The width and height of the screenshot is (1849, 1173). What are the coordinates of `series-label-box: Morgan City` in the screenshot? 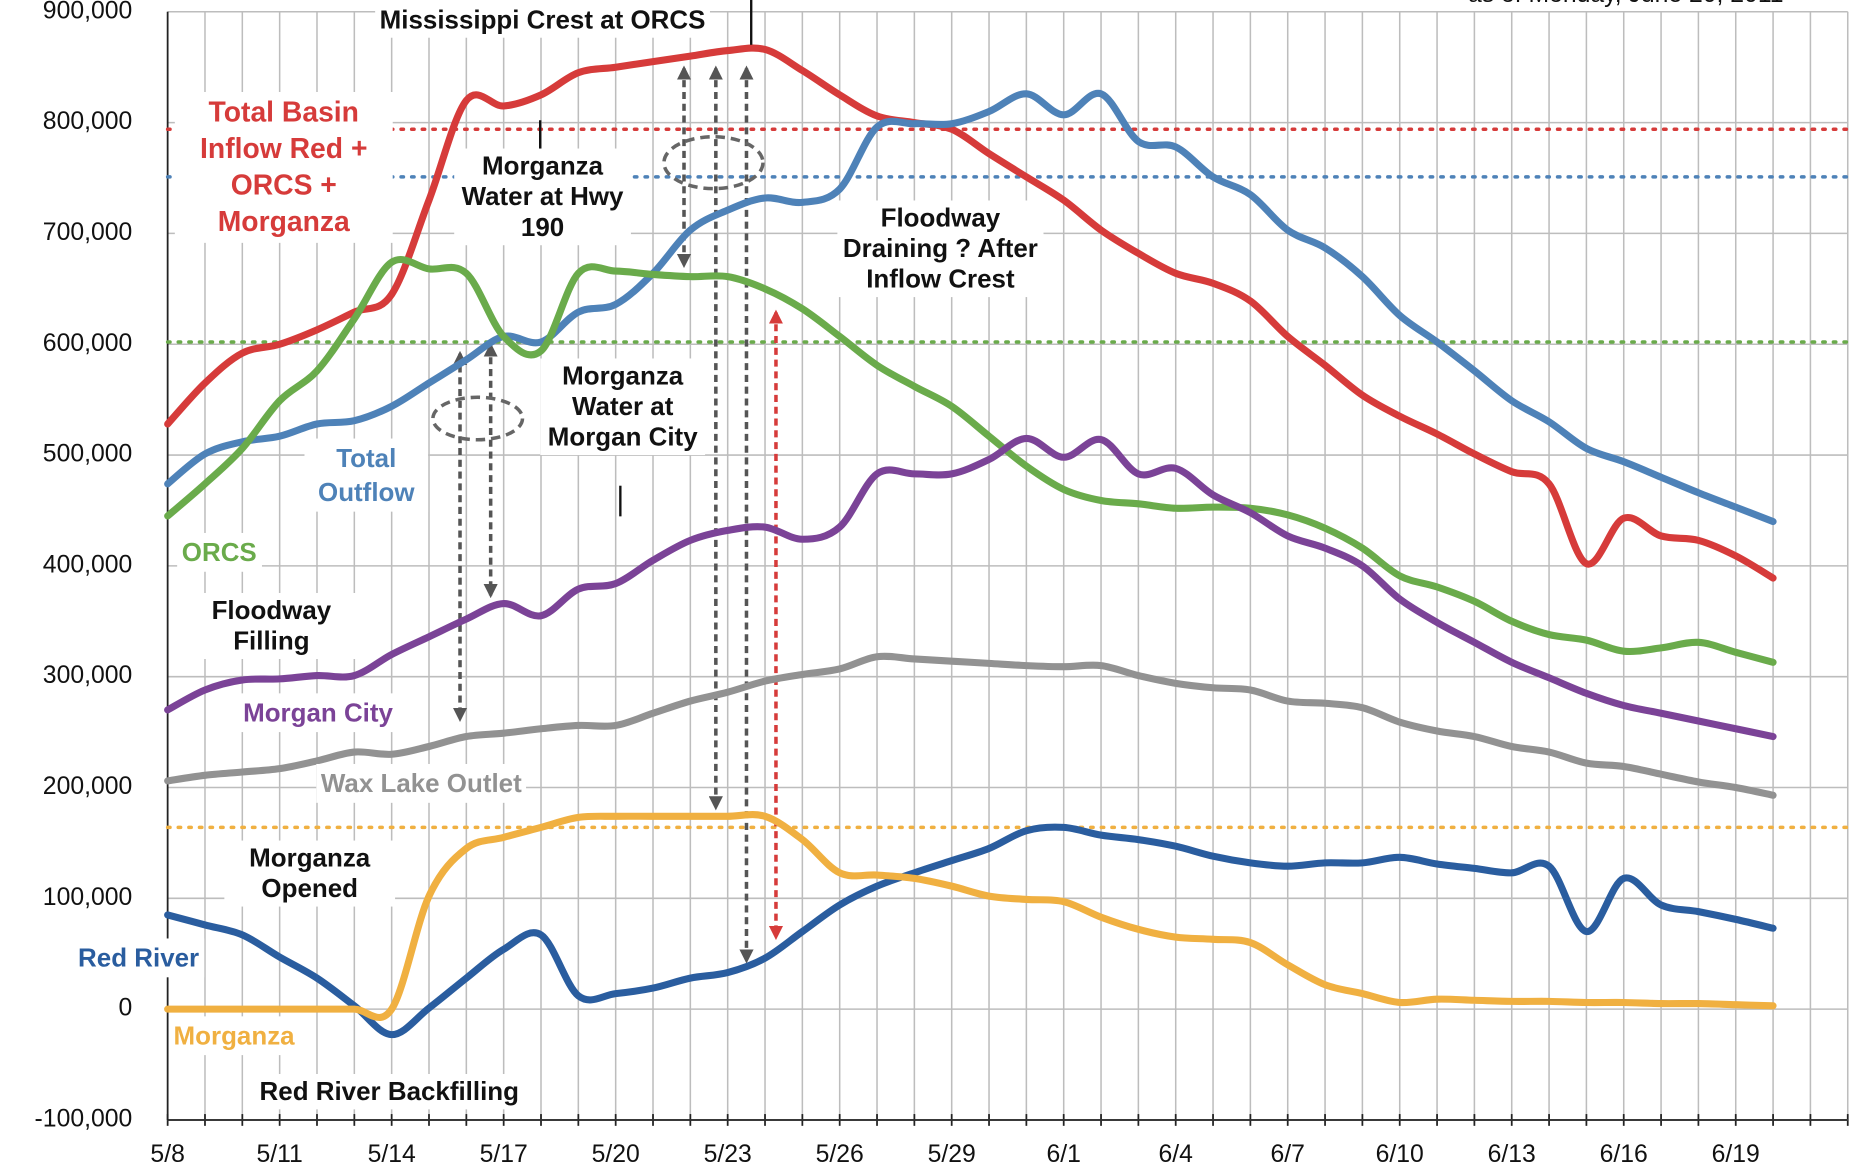 It's located at (332, 769).